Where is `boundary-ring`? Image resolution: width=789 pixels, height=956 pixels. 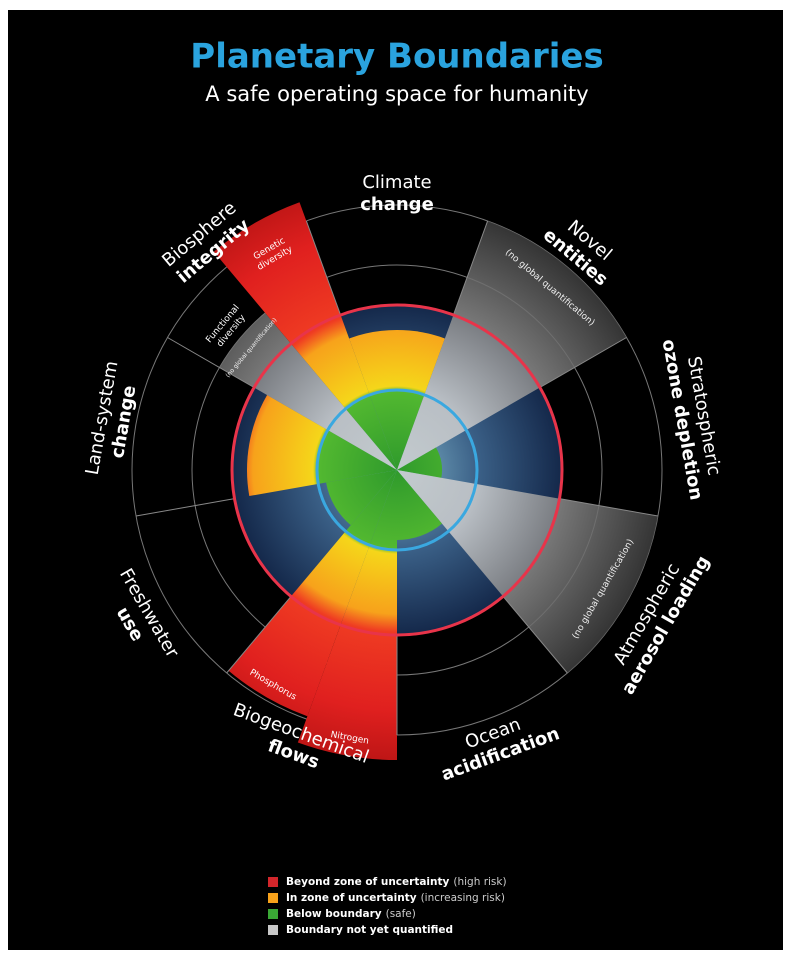
boundary-ring is located at coordinates (397, 470).